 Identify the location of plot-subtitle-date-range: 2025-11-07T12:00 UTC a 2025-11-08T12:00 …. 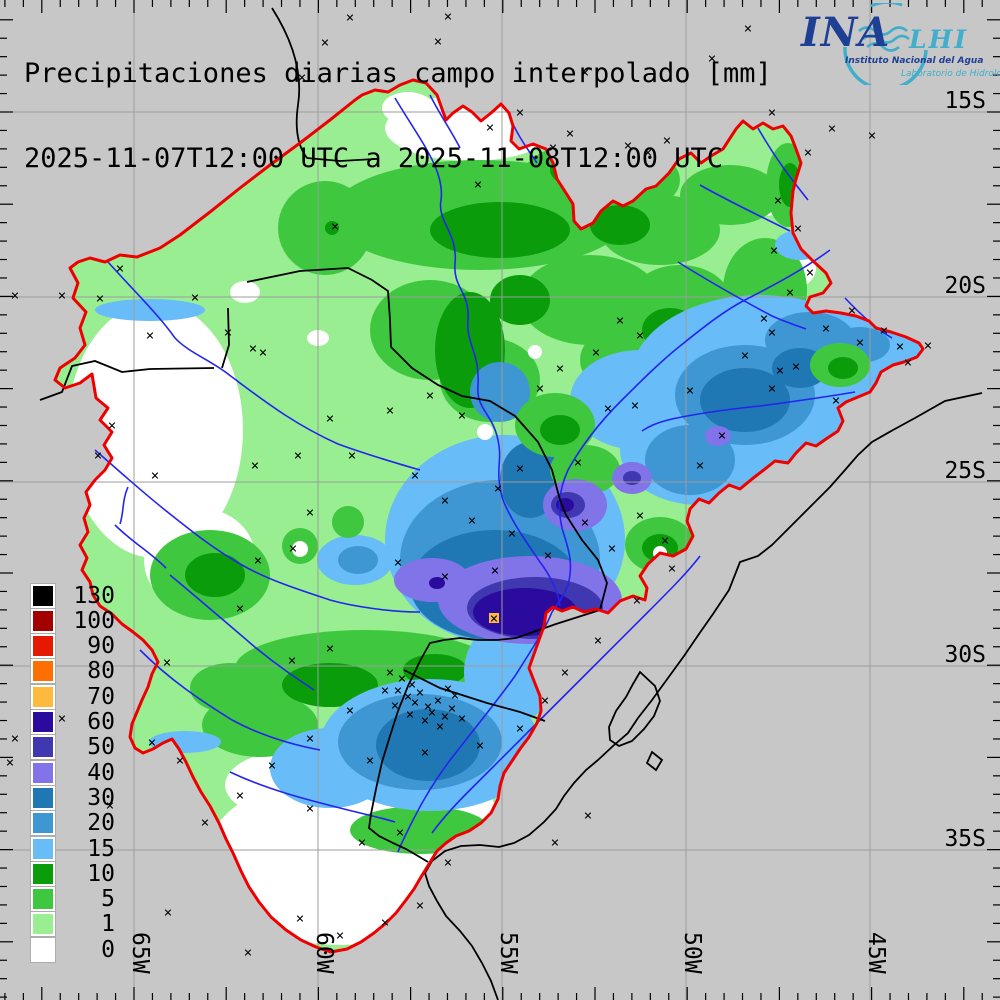
(373, 159).